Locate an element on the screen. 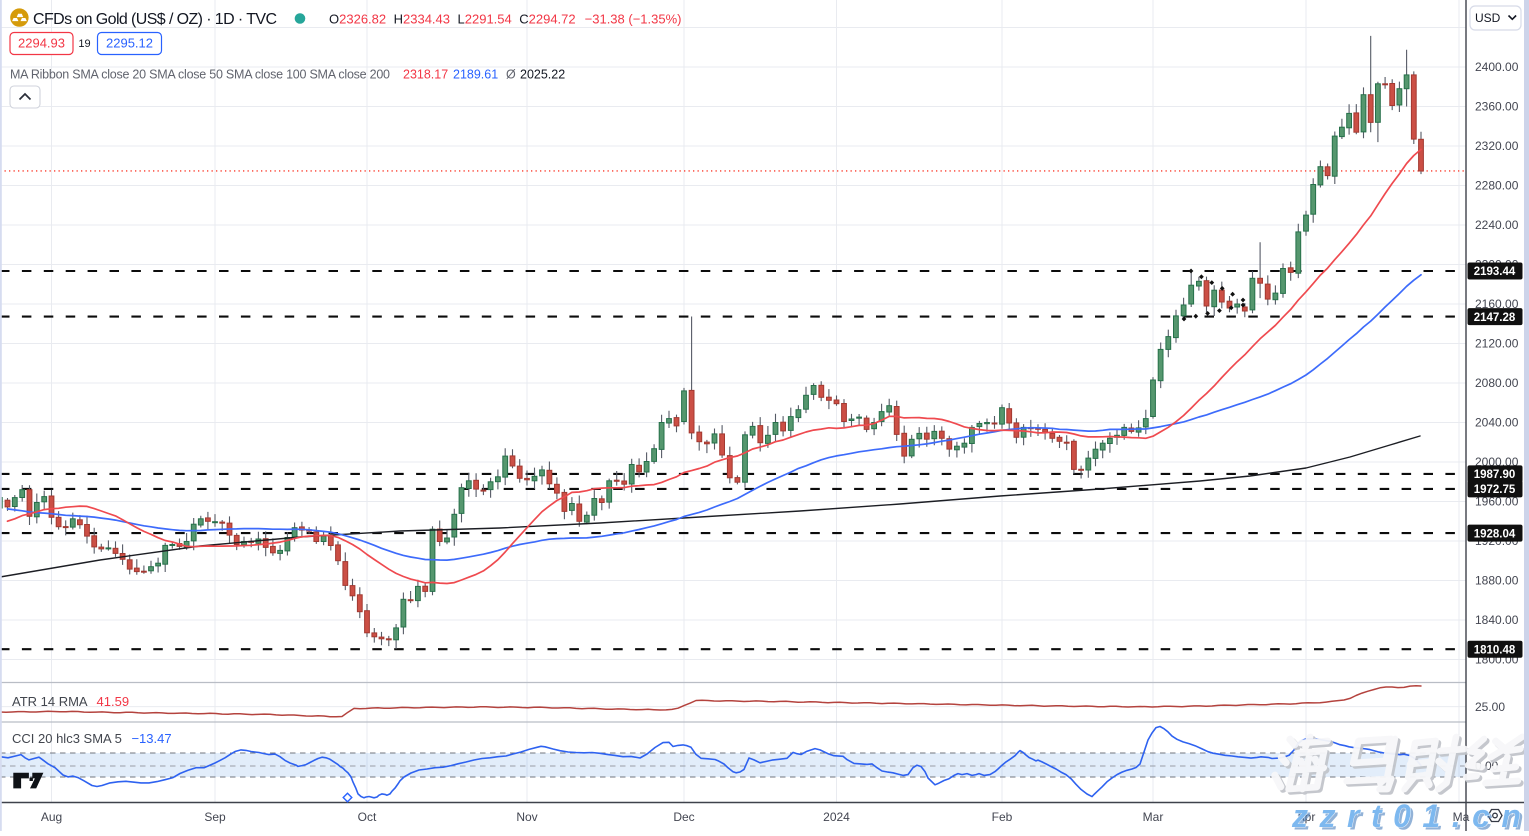  svg-text: Aug is located at coordinates (51, 817).